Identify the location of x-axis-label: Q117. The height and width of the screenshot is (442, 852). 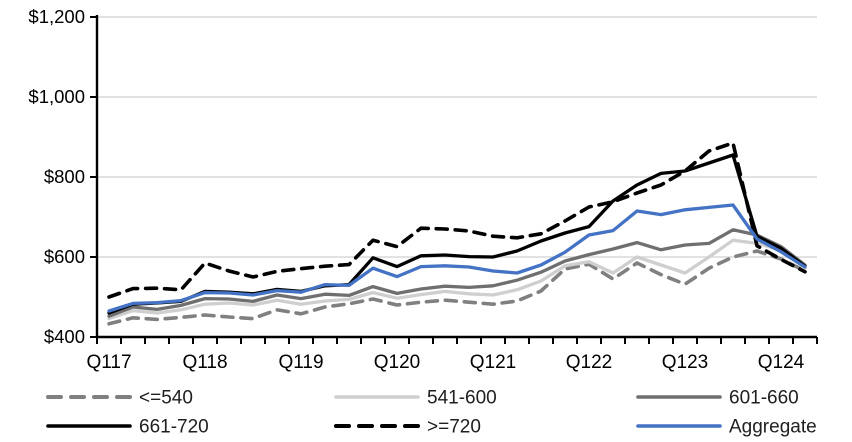
(108, 362).